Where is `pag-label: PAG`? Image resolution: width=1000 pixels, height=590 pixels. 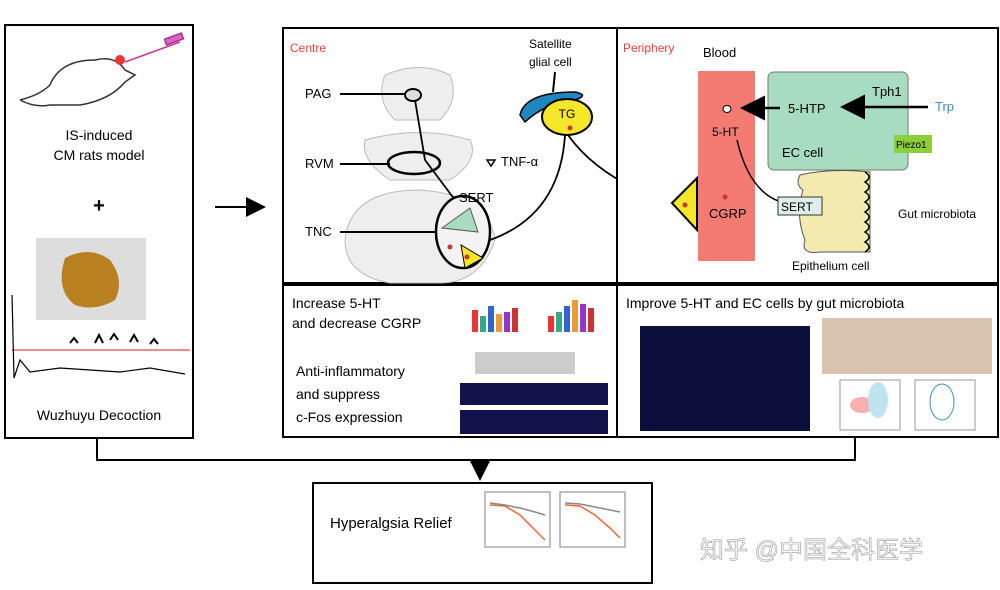
pag-label: PAG is located at coordinates (318, 93).